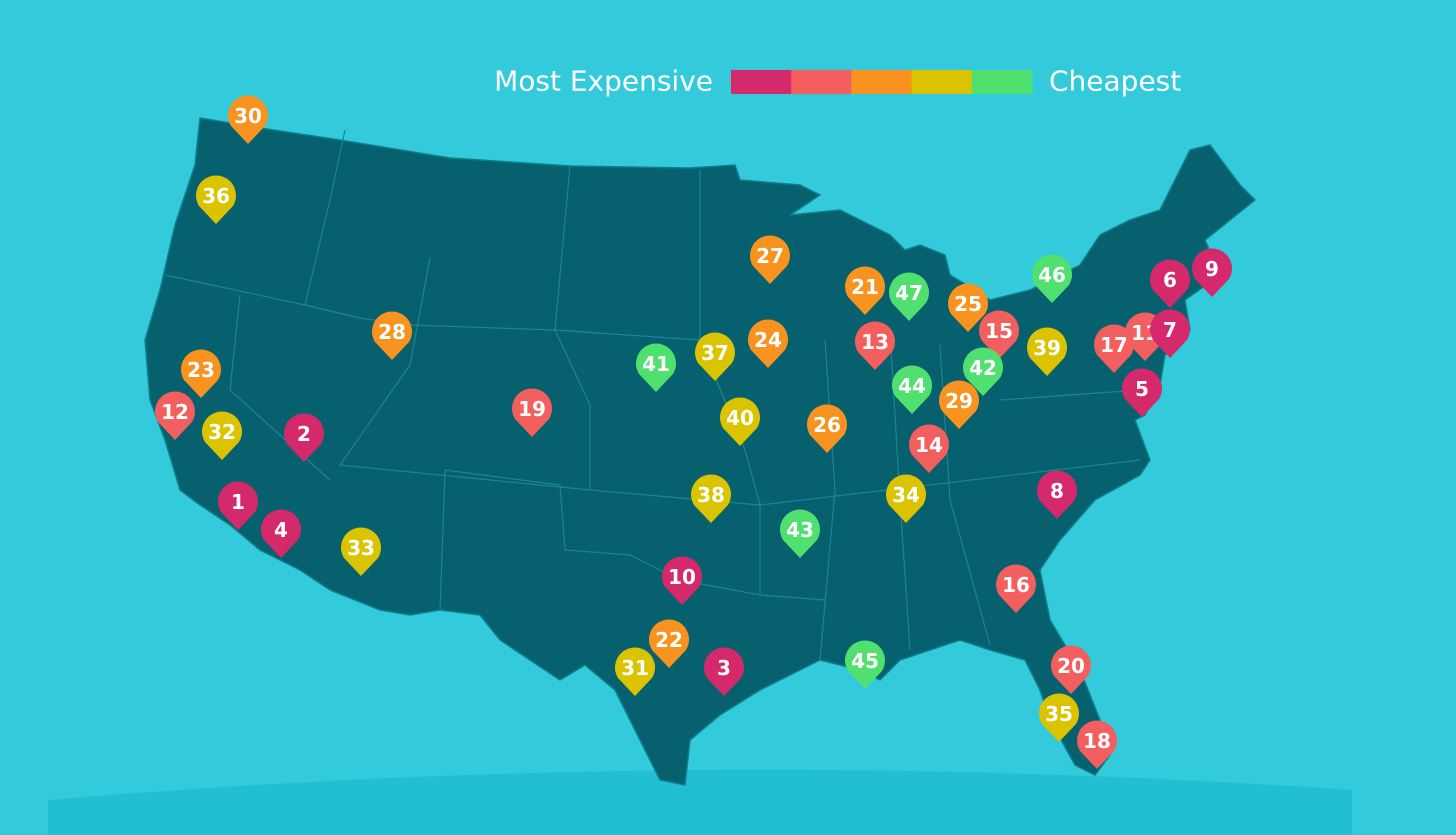 The height and width of the screenshot is (835, 1456). I want to click on pin-label: 22, so click(669, 640).